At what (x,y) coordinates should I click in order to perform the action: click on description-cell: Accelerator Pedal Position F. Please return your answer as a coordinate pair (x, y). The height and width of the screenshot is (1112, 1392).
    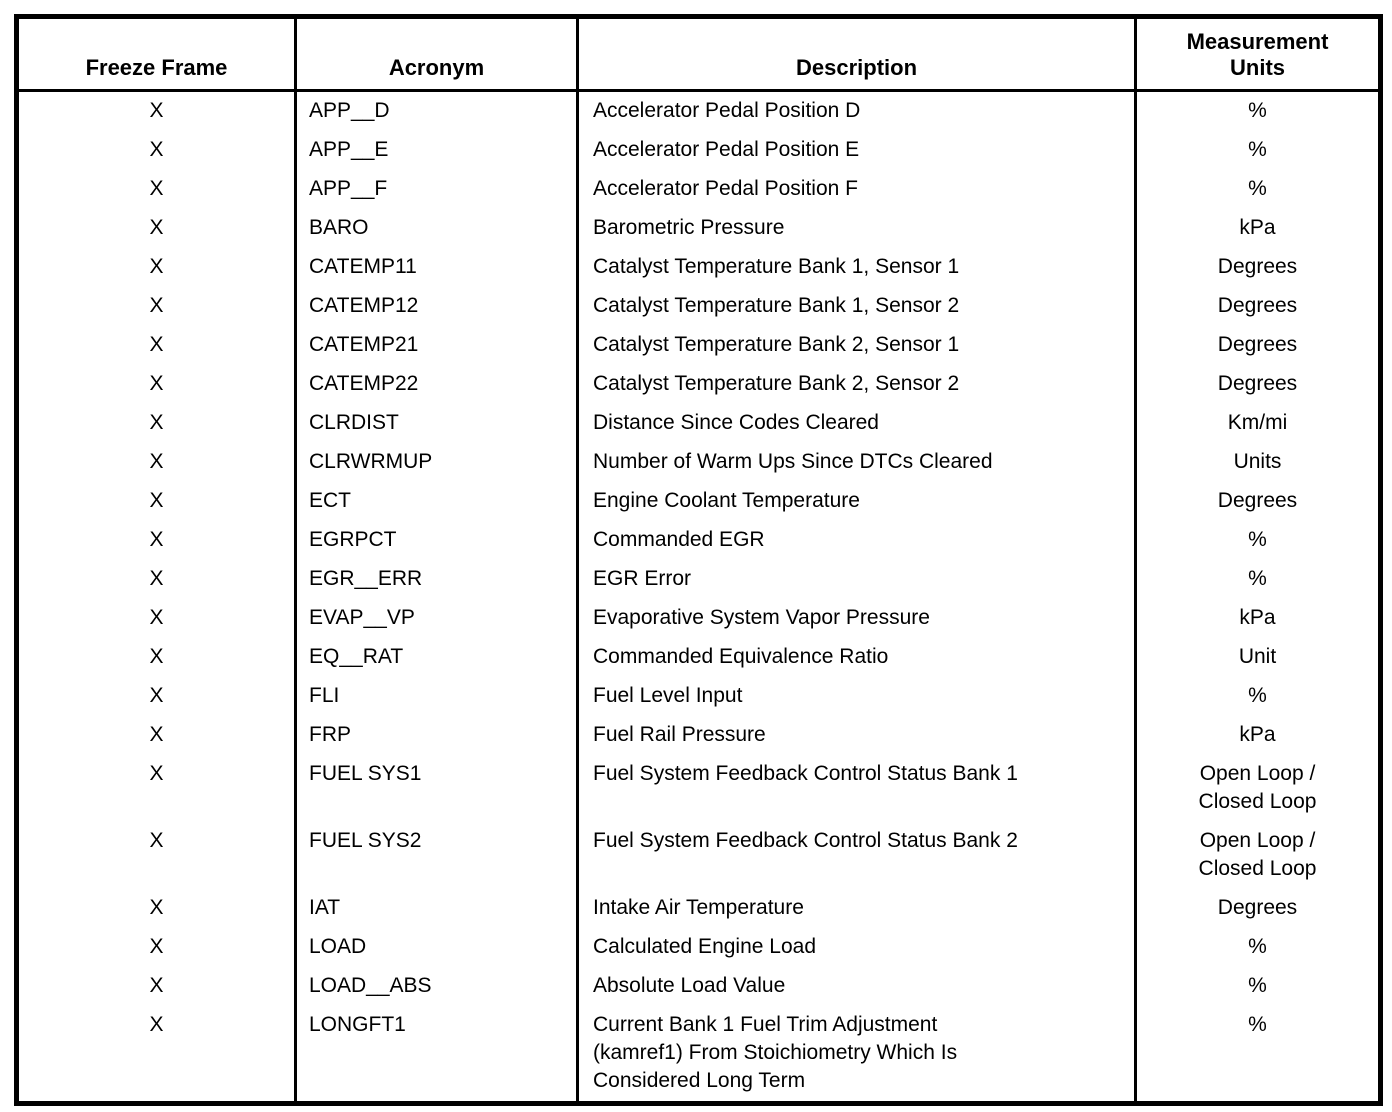
    Looking at the image, I should click on (856, 189).